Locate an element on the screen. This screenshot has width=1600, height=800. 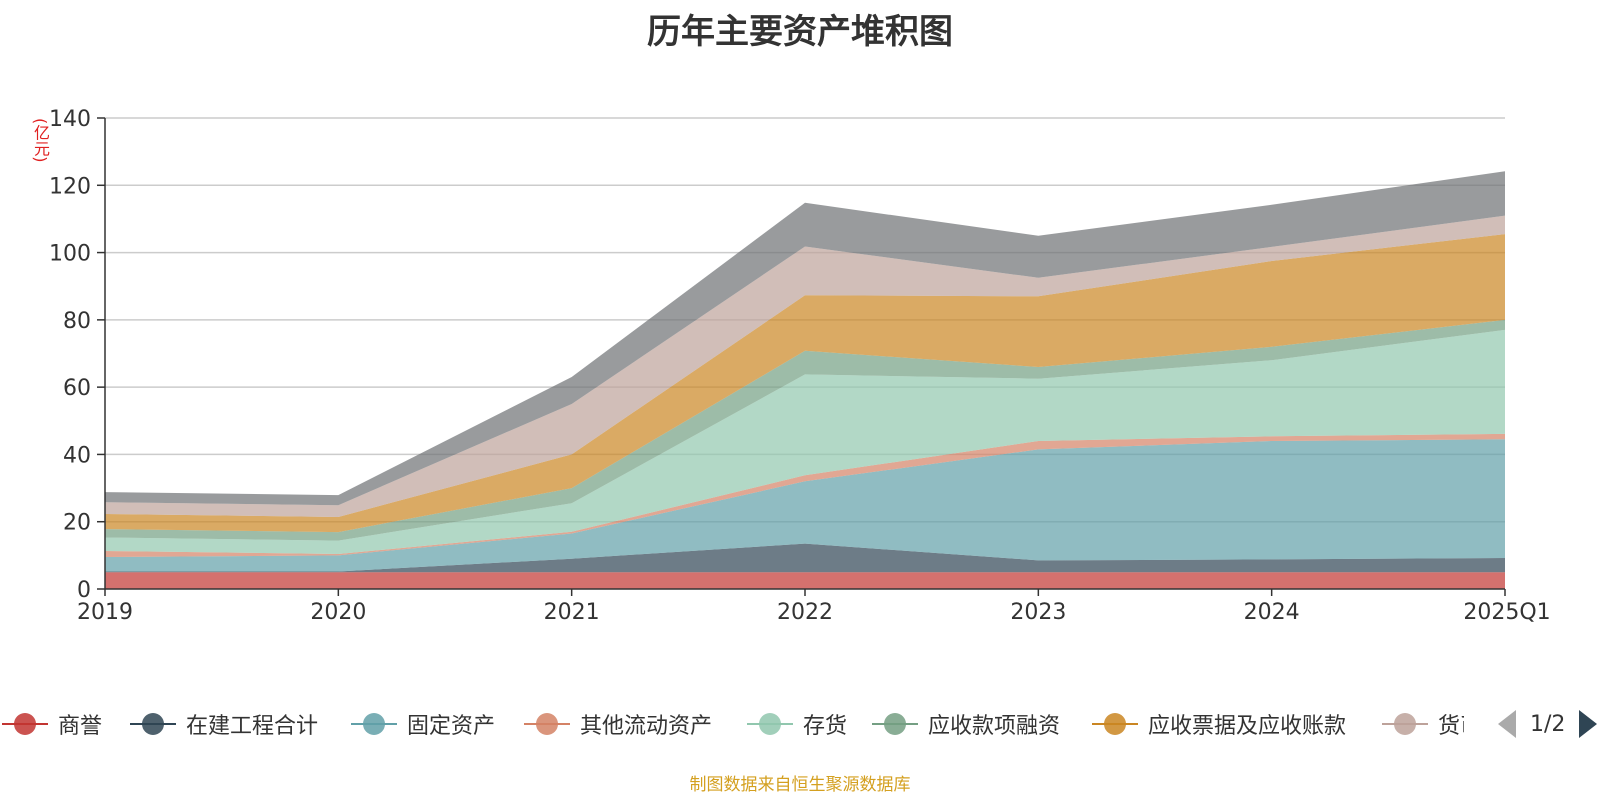
legend-label: 货币资金 is located at coordinates (1451, 726).